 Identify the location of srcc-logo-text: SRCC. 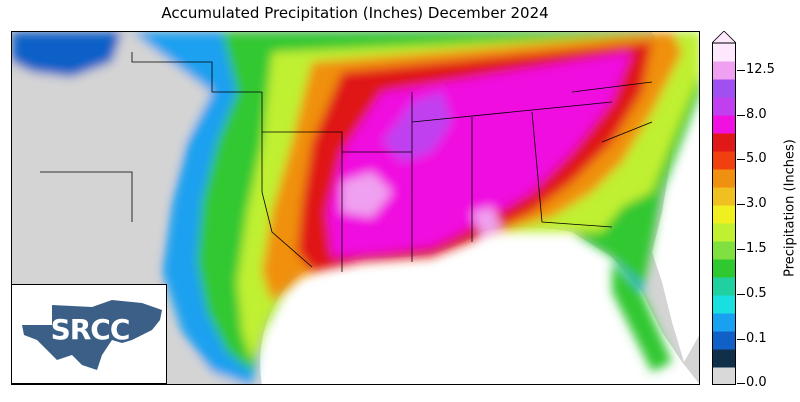
(90, 329).